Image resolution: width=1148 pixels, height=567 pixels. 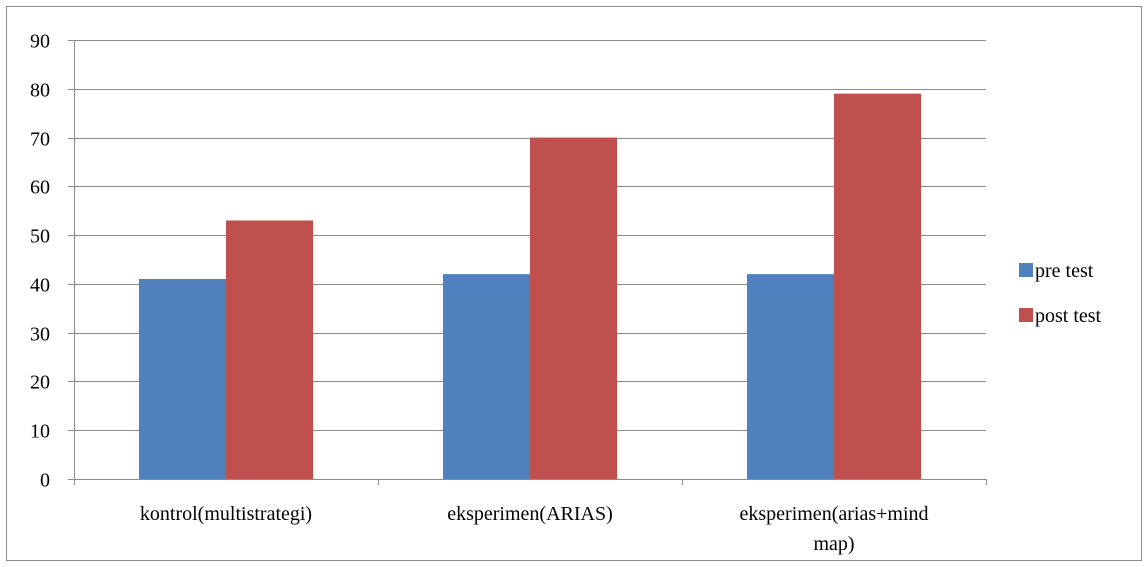 What do you see at coordinates (530, 514) in the screenshot?
I see `x-tick-label: eksperimen(ARIAS)` at bounding box center [530, 514].